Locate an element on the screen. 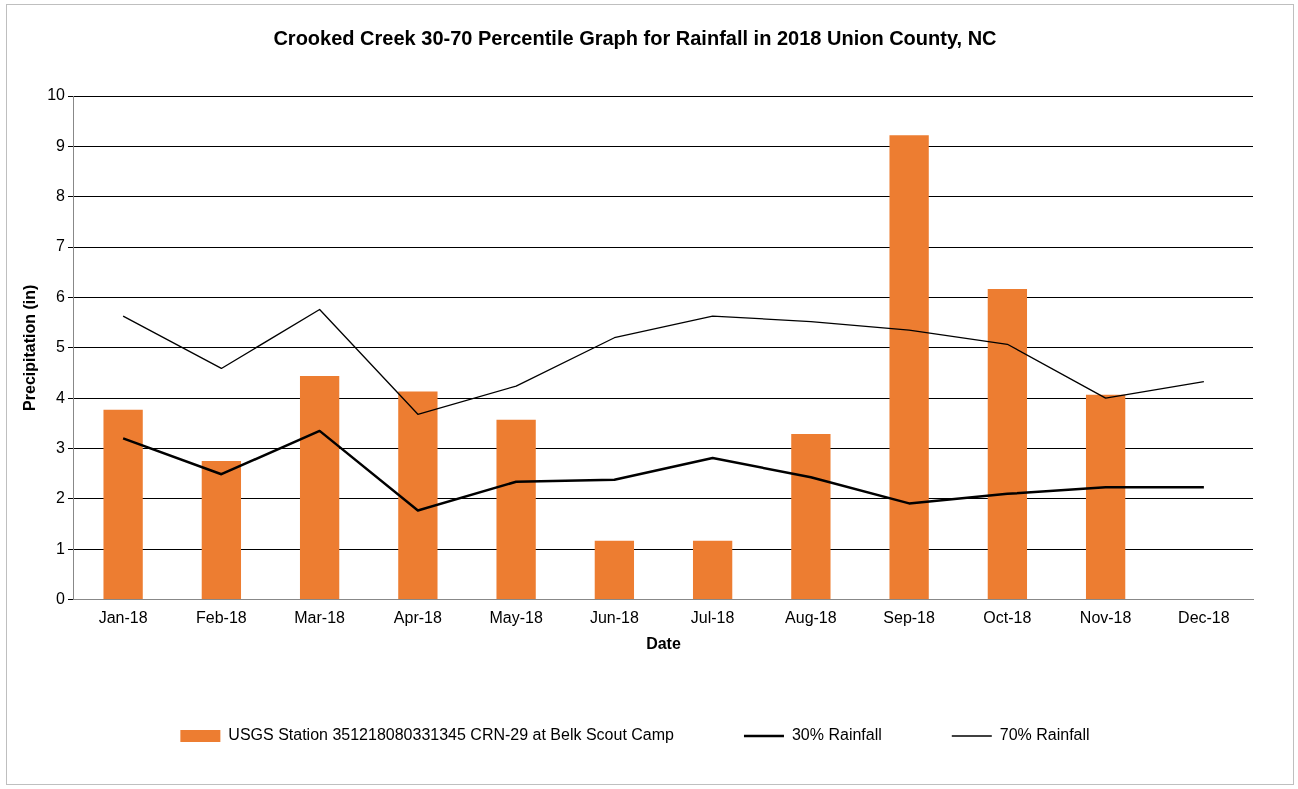 The height and width of the screenshot is (789, 1298). chart-title: Crooked Creek 30-70 Percentile Graph for Rainfall in 2018 Union County, NC is located at coordinates (635, 37).